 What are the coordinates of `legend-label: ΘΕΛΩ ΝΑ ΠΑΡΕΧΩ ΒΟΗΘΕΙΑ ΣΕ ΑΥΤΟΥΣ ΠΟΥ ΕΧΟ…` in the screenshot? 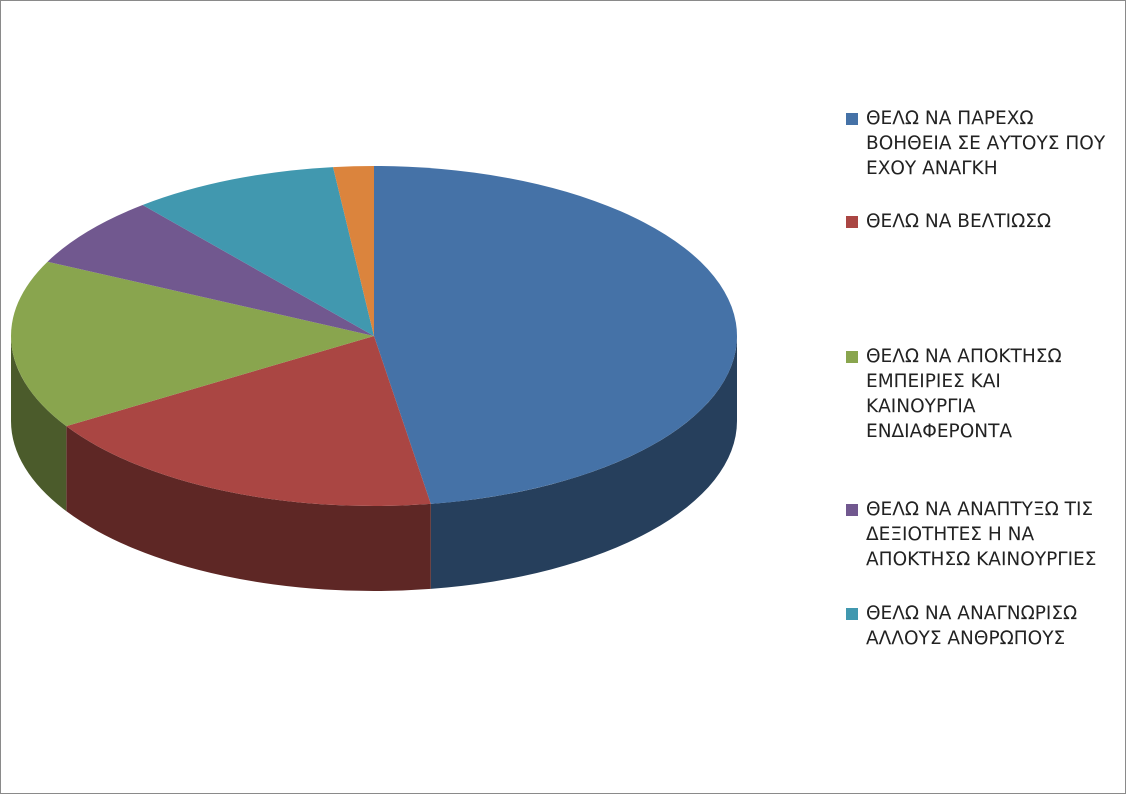 It's located at (986, 143).